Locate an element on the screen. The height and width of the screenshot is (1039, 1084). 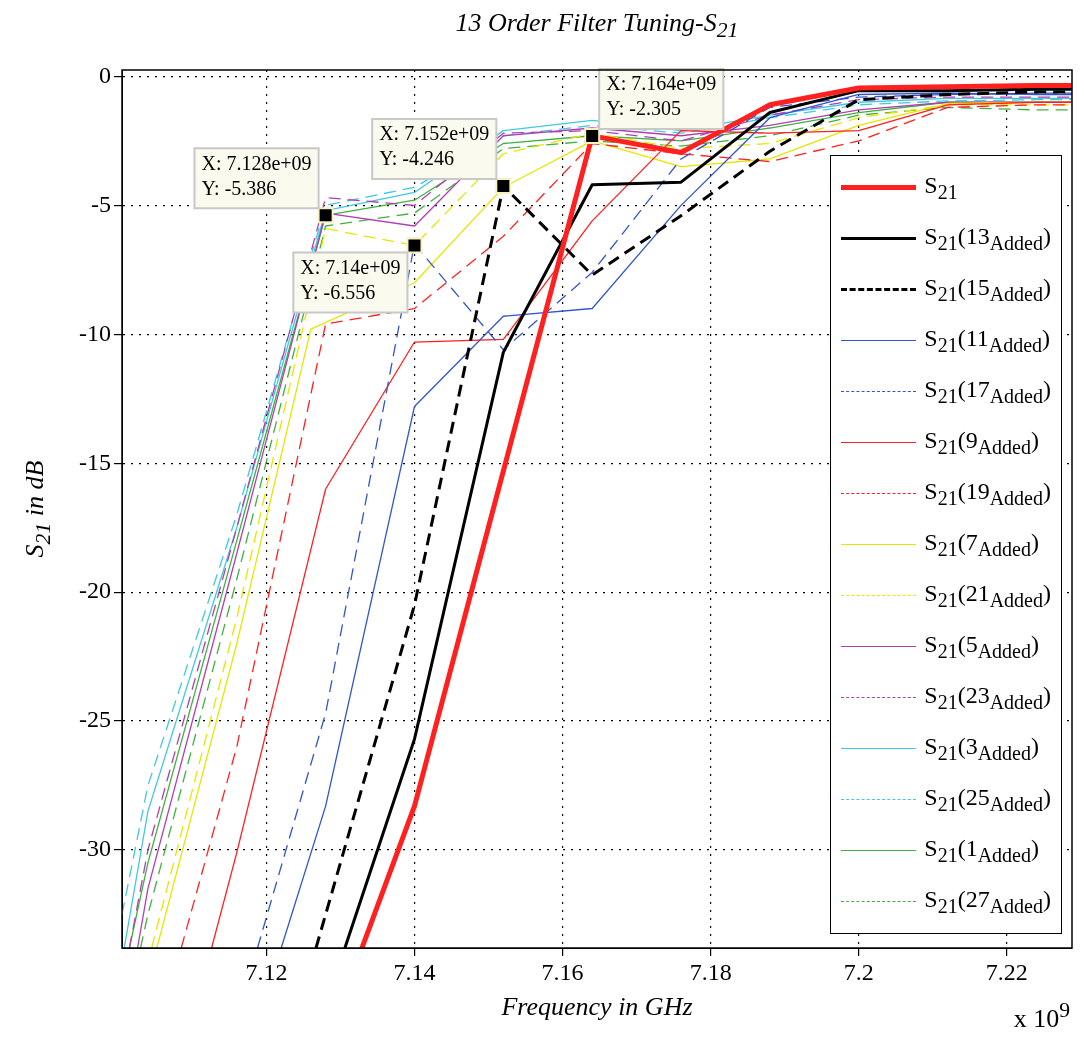
legend-label: S$_{21}$(5$_{Added}$) is located at coordinates (981, 646).